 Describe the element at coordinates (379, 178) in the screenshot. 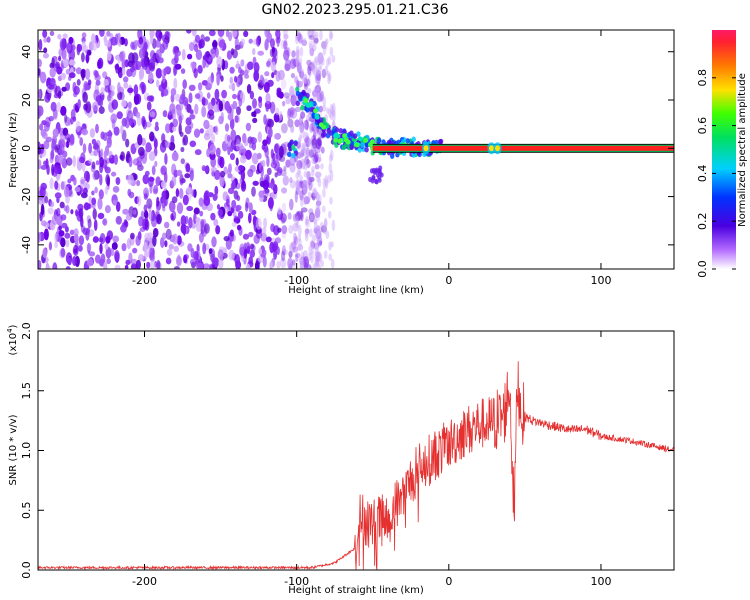

I see `tail-blob` at that location.